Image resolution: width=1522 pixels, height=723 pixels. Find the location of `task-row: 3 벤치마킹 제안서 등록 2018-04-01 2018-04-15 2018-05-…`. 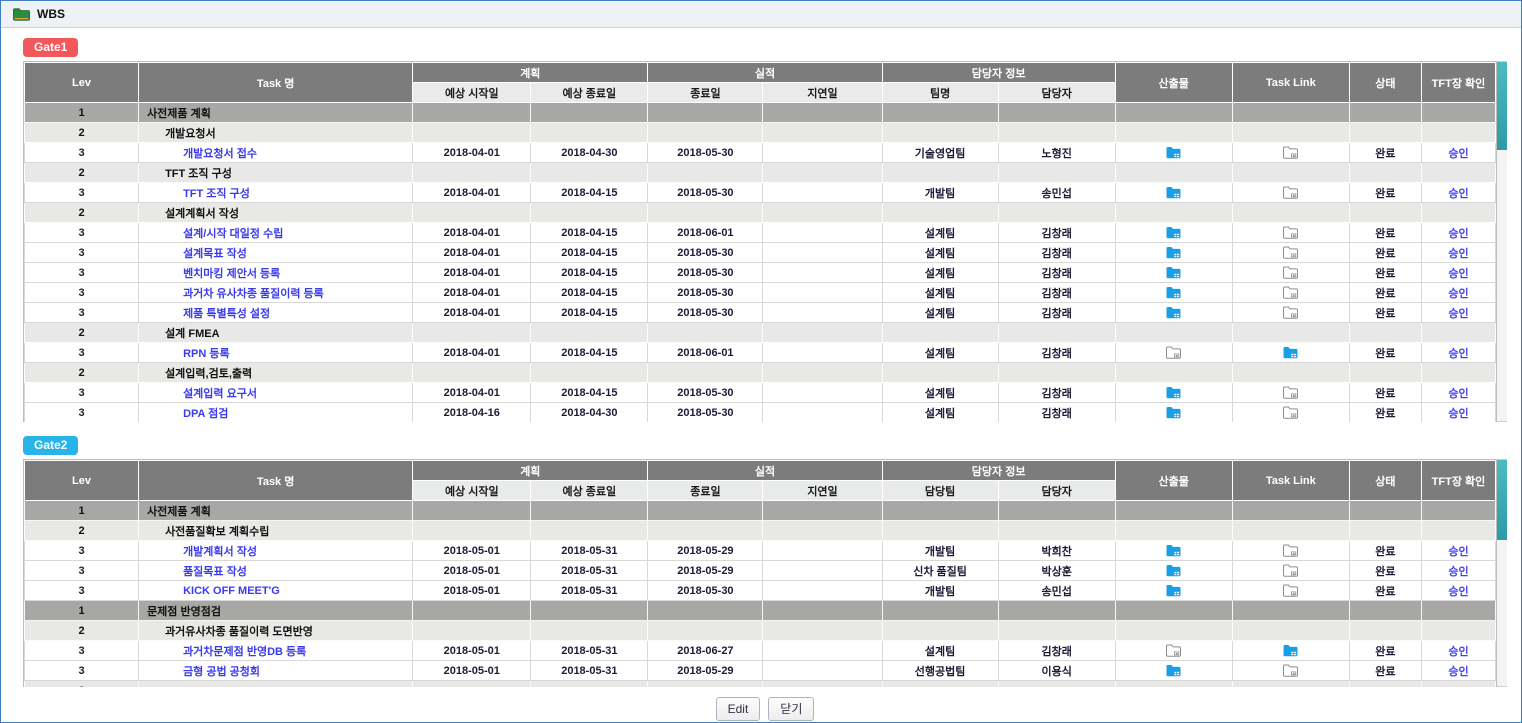

task-row: 3 벤치마킹 제안서 등록 2018-04-01 2018-04-15 2018-05-… is located at coordinates (760, 272).